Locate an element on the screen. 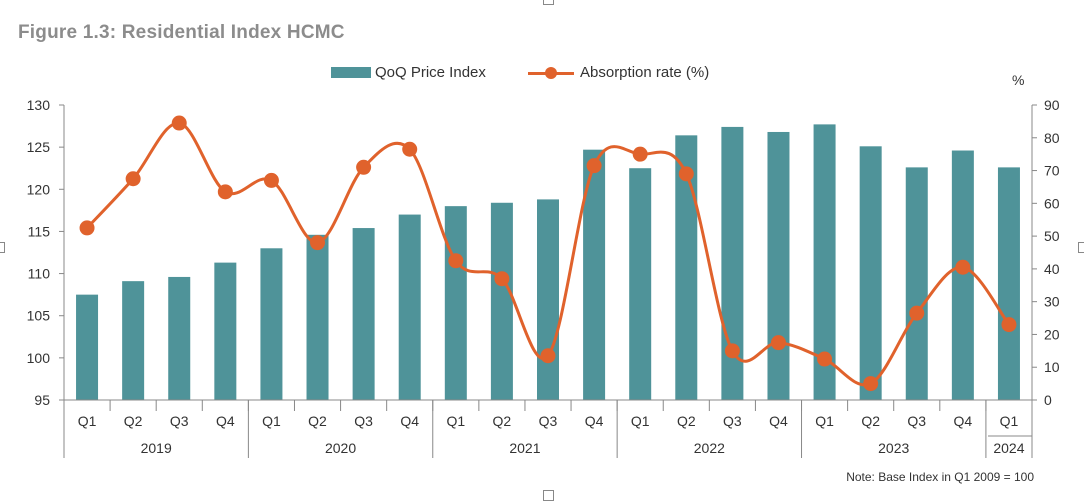 The height and width of the screenshot is (501, 1084). selection-handle-right is located at coordinates (1081, 247).